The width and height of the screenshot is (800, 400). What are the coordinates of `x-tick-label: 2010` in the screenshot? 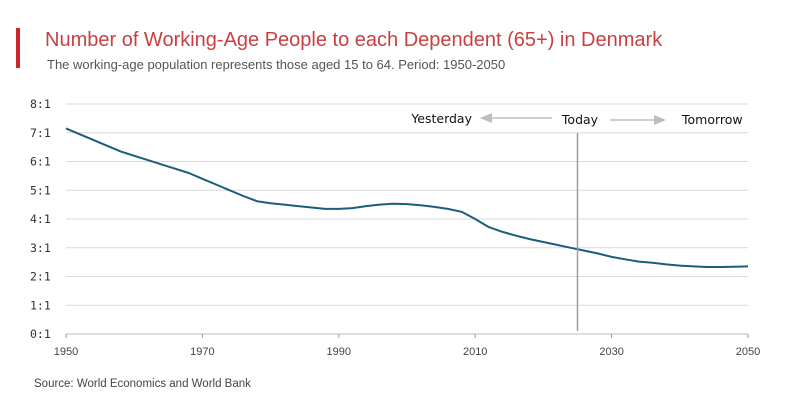 It's located at (475, 352).